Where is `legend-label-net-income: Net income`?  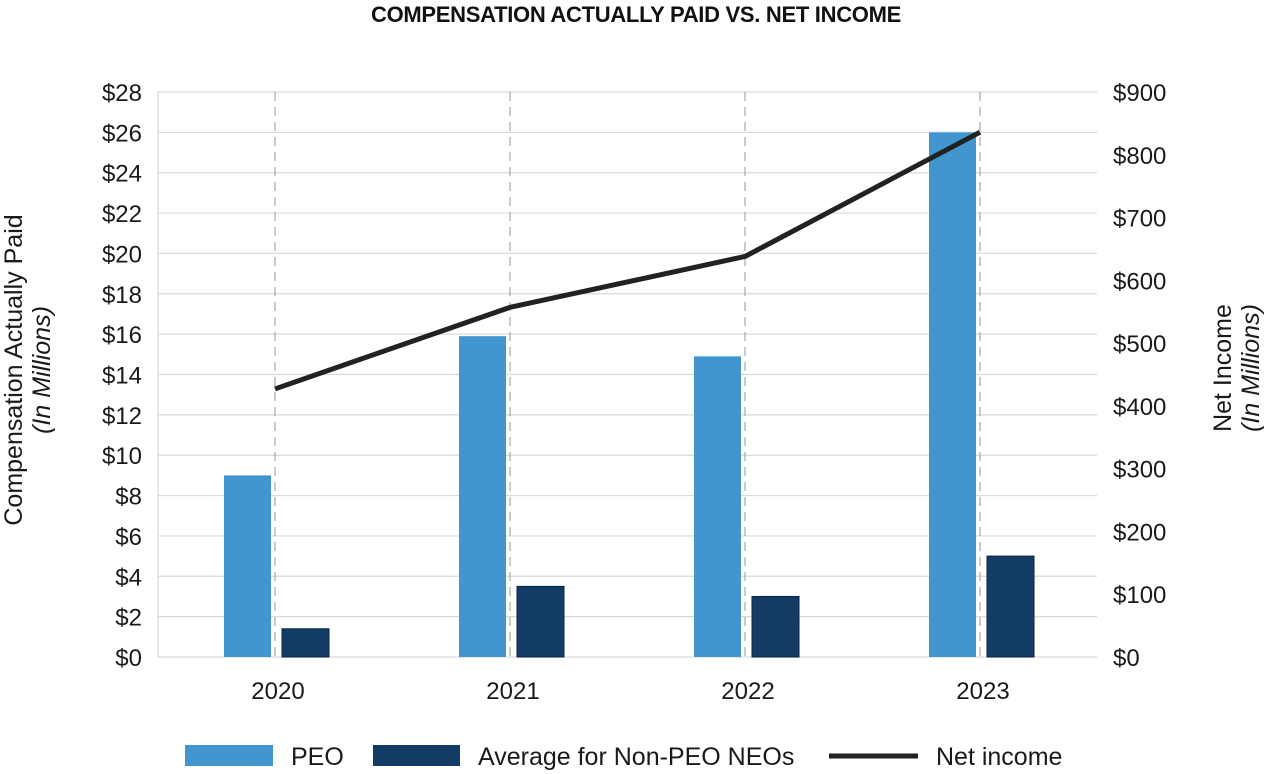
legend-label-net-income: Net income is located at coordinates (999, 757).